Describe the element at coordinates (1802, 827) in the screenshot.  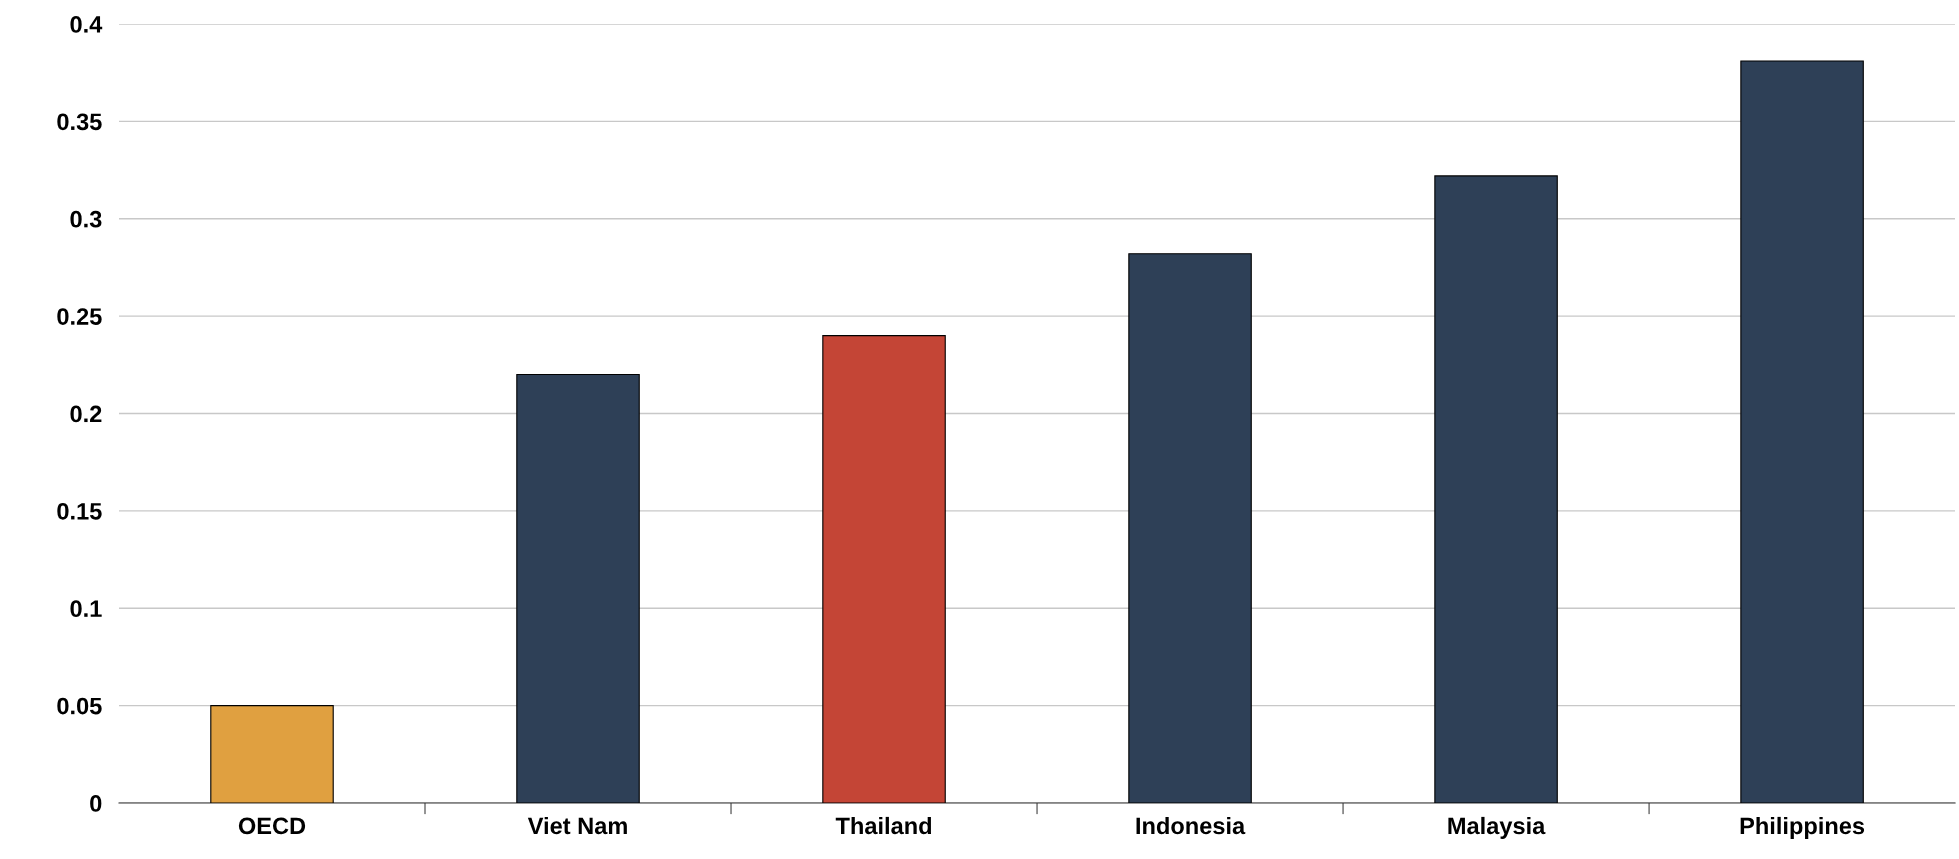
I see `x-tick-label: Philippines` at that location.